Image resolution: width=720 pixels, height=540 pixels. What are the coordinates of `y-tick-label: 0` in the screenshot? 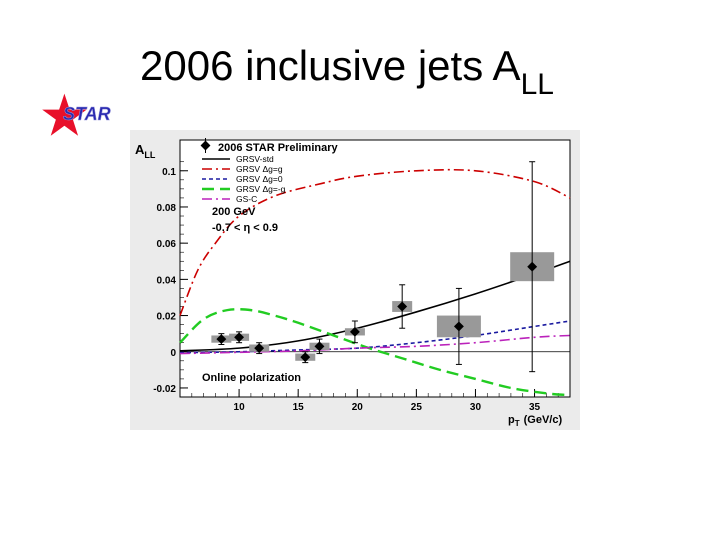 It's located at (173, 353).